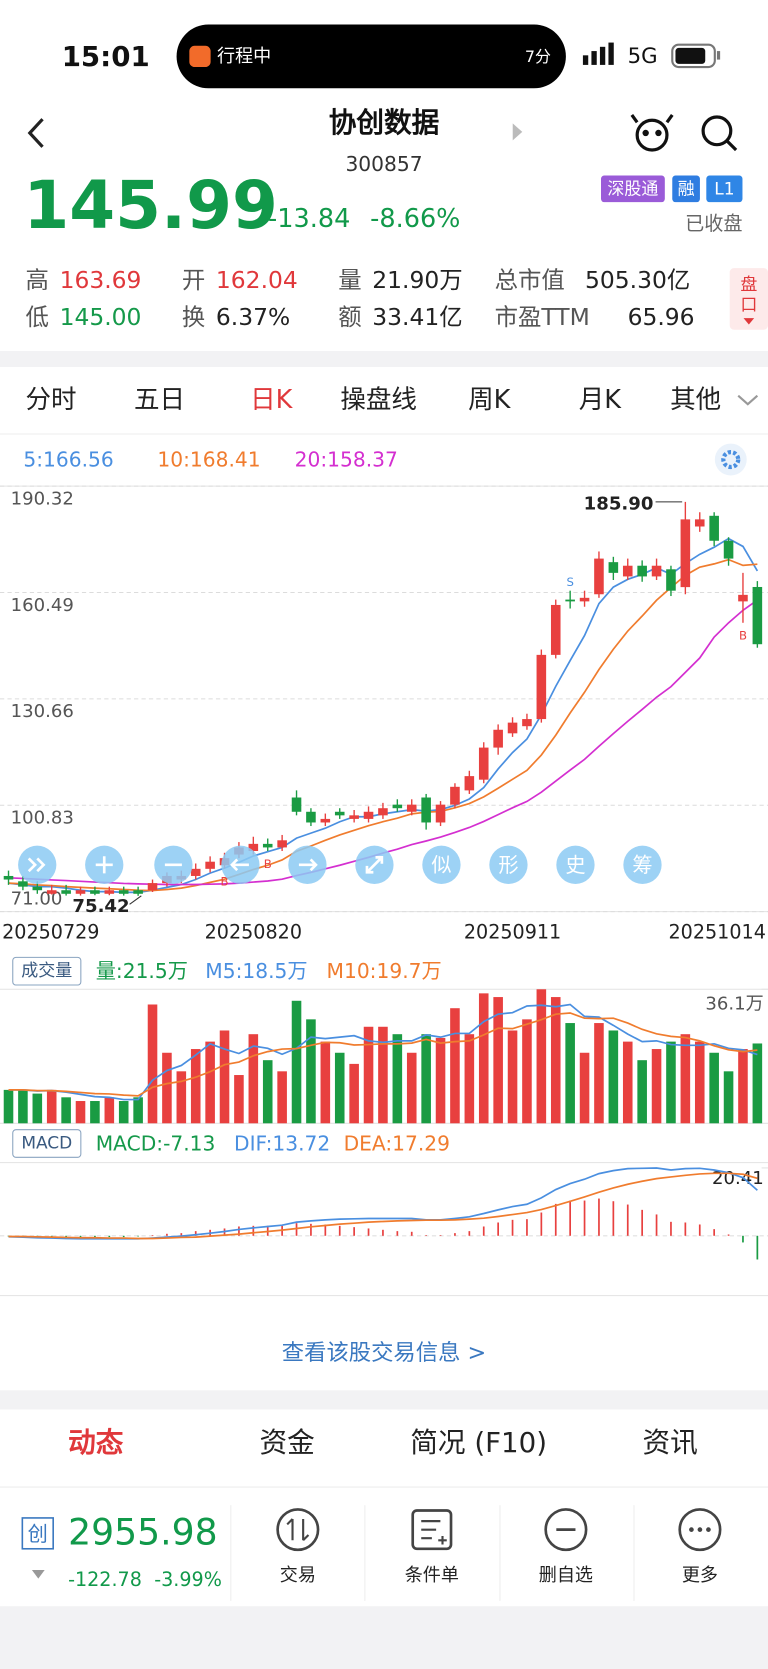  I want to click on status-time: 15:01, so click(106, 56).